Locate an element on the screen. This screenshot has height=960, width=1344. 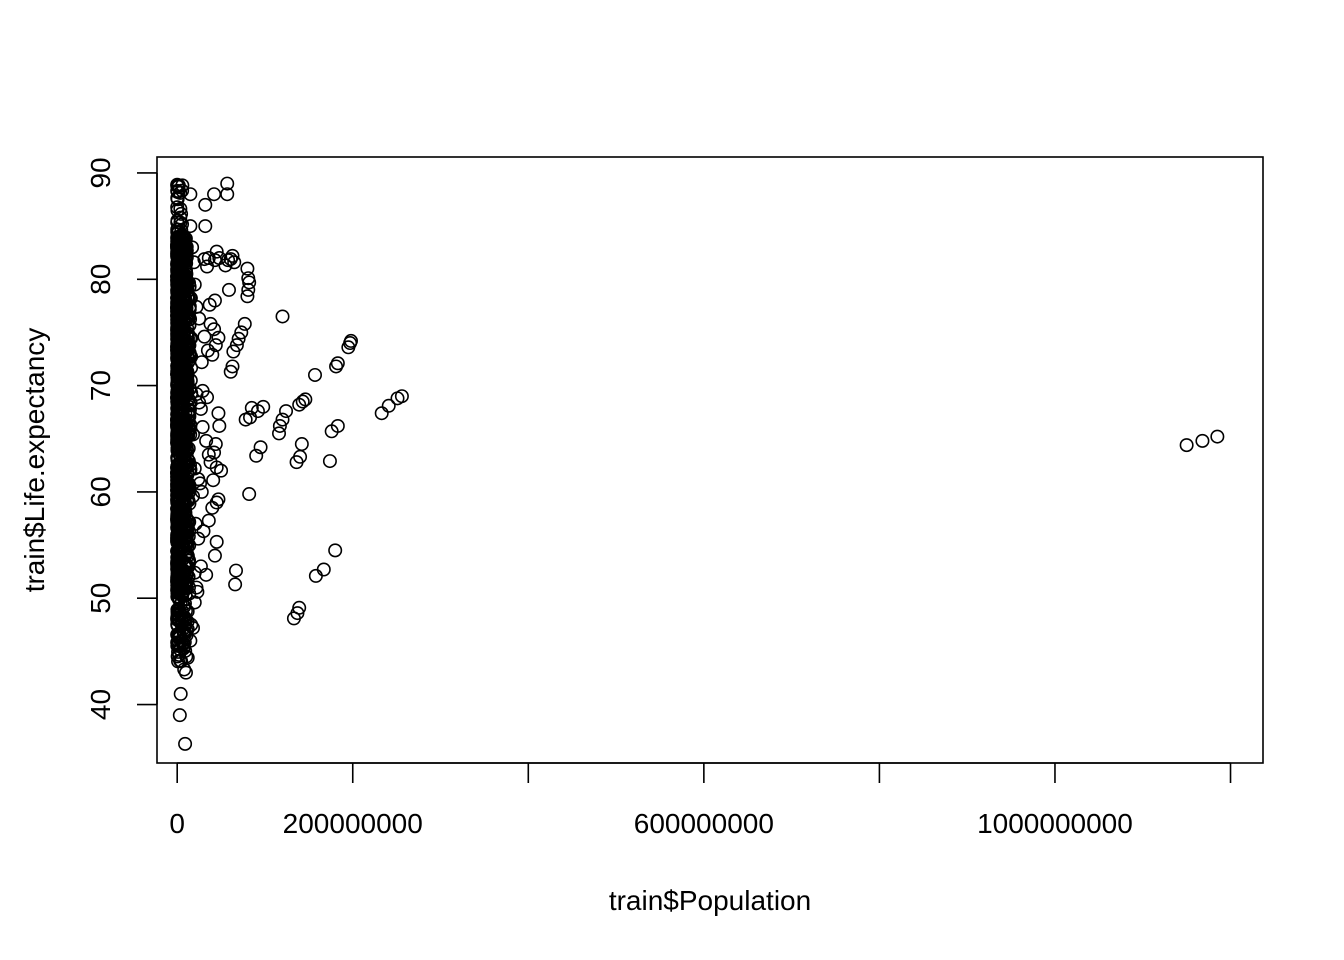
y-axis: 40 50 60 70 80 90 is located at coordinates (121, 438).